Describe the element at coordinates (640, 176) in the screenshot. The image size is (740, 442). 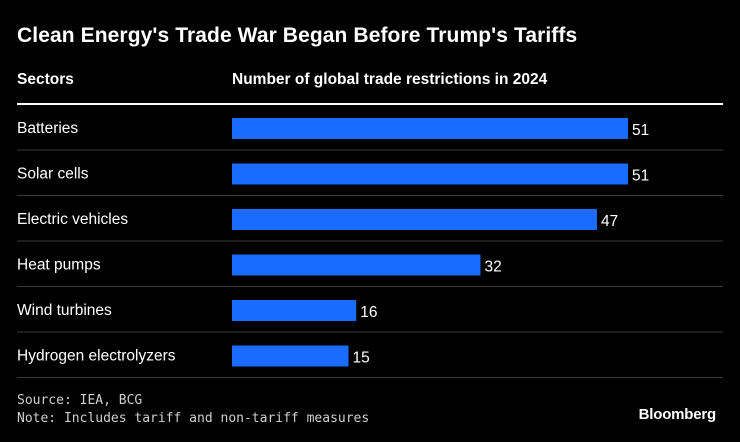
I see `value-label-solar-cells: 51` at that location.